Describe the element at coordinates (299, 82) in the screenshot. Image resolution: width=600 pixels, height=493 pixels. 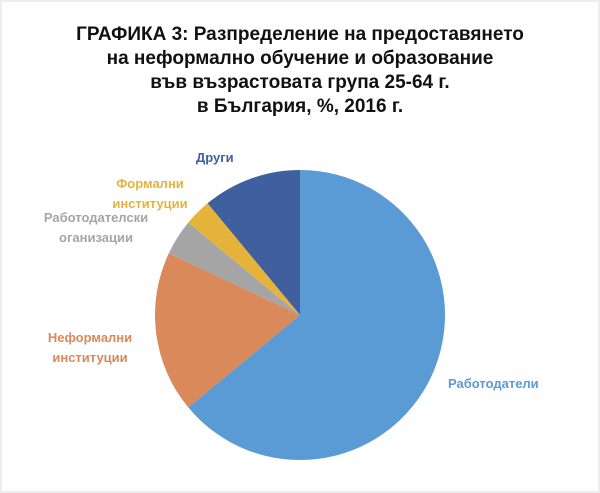
I see `chart-title: във възрастовата група 25-64 г.` at that location.